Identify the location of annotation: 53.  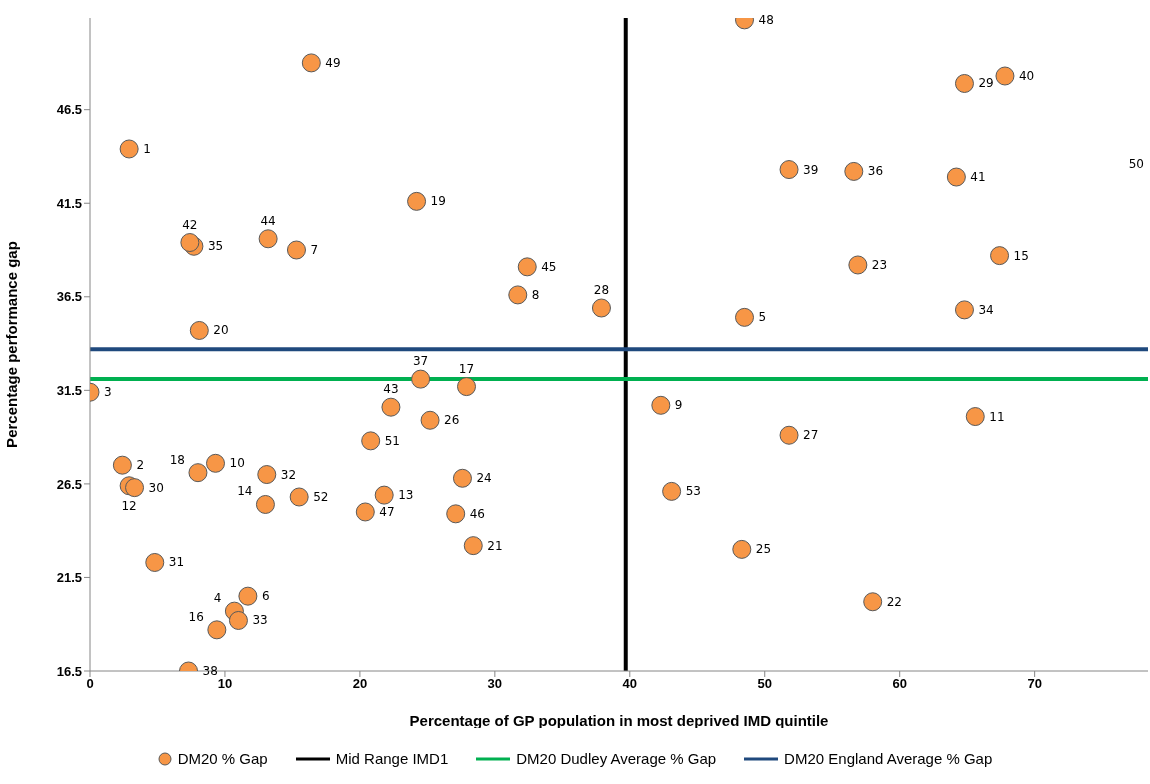
(693, 491).